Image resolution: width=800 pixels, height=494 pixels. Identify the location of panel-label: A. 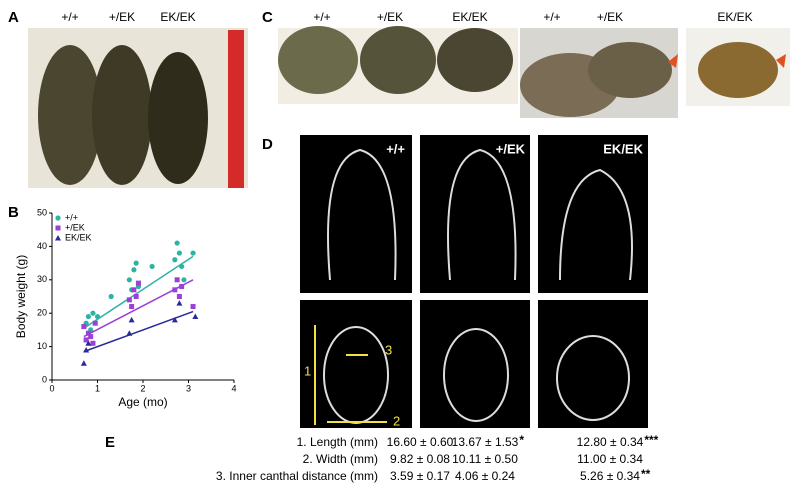
(13, 17).